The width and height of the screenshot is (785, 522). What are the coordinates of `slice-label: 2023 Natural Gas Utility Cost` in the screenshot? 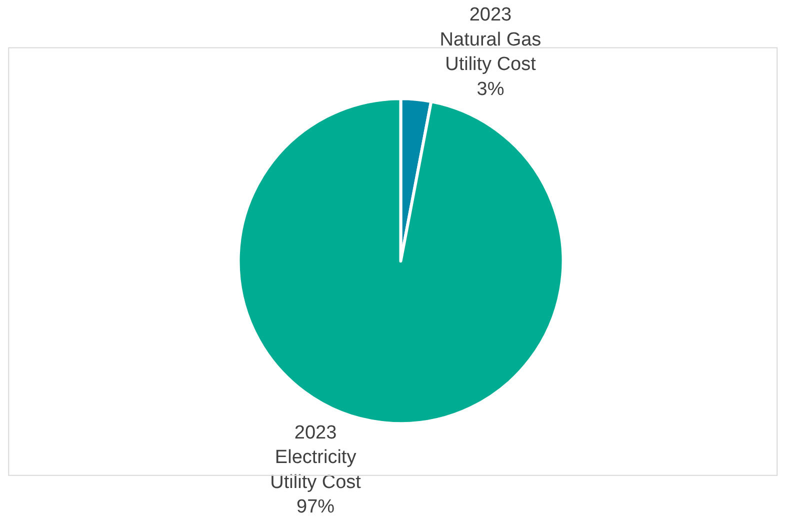 It's located at (491, 40).